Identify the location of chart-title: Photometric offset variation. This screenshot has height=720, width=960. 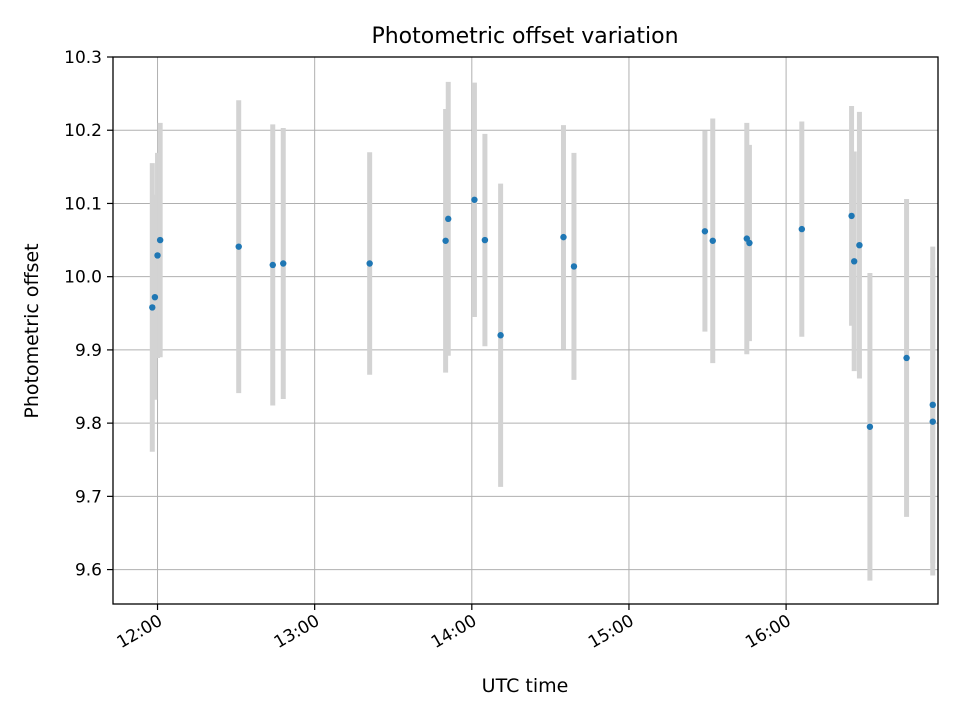
(524, 36).